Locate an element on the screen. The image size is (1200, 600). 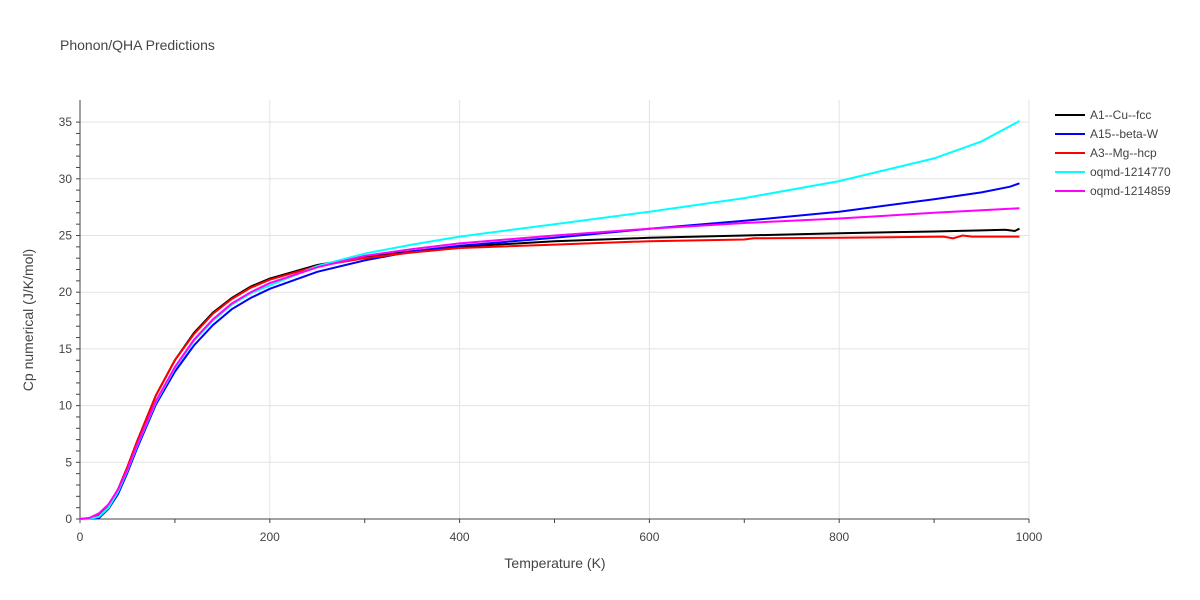
legend-item: A1--Cu--fcc is located at coordinates (1120, 115).